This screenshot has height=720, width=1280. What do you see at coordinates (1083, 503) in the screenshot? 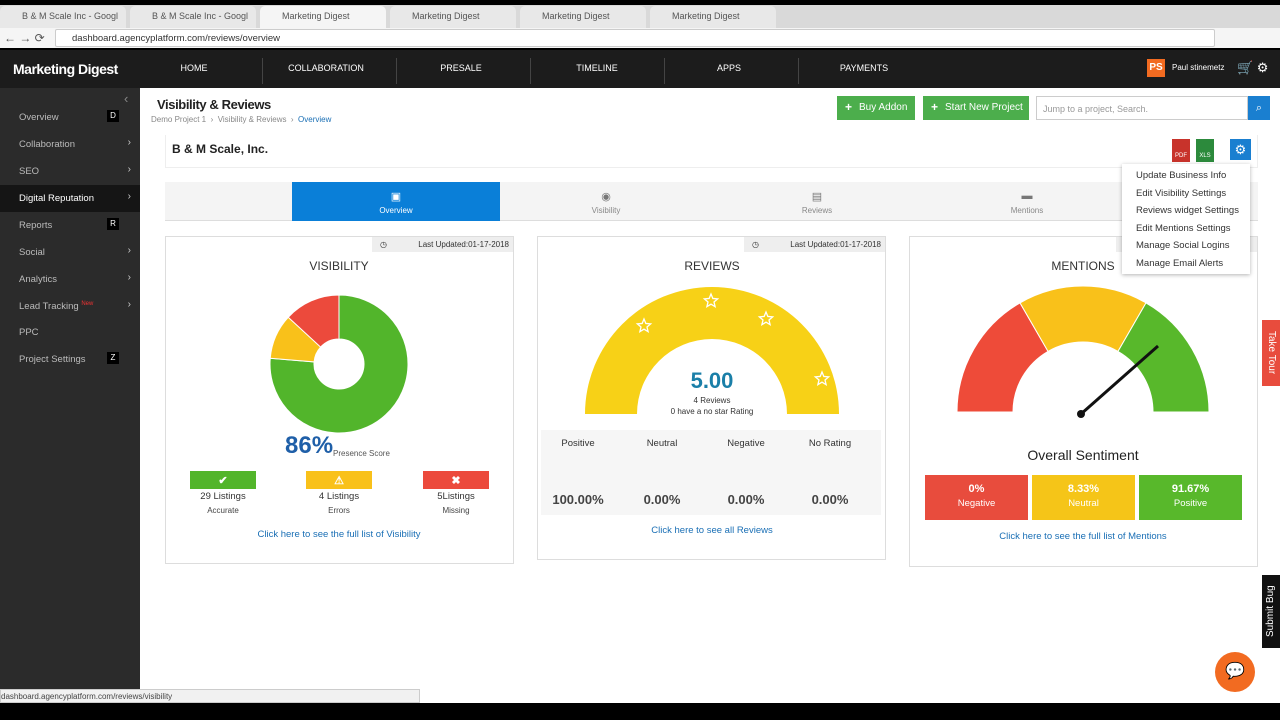
I see `sentiment-name: Neutral` at bounding box center [1083, 503].